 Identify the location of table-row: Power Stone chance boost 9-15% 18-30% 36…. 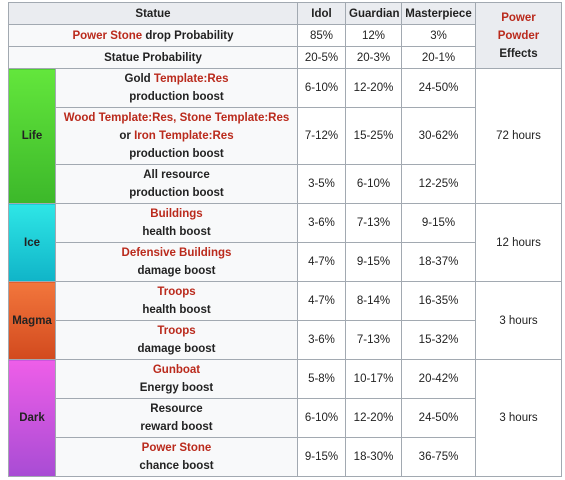
(285, 457).